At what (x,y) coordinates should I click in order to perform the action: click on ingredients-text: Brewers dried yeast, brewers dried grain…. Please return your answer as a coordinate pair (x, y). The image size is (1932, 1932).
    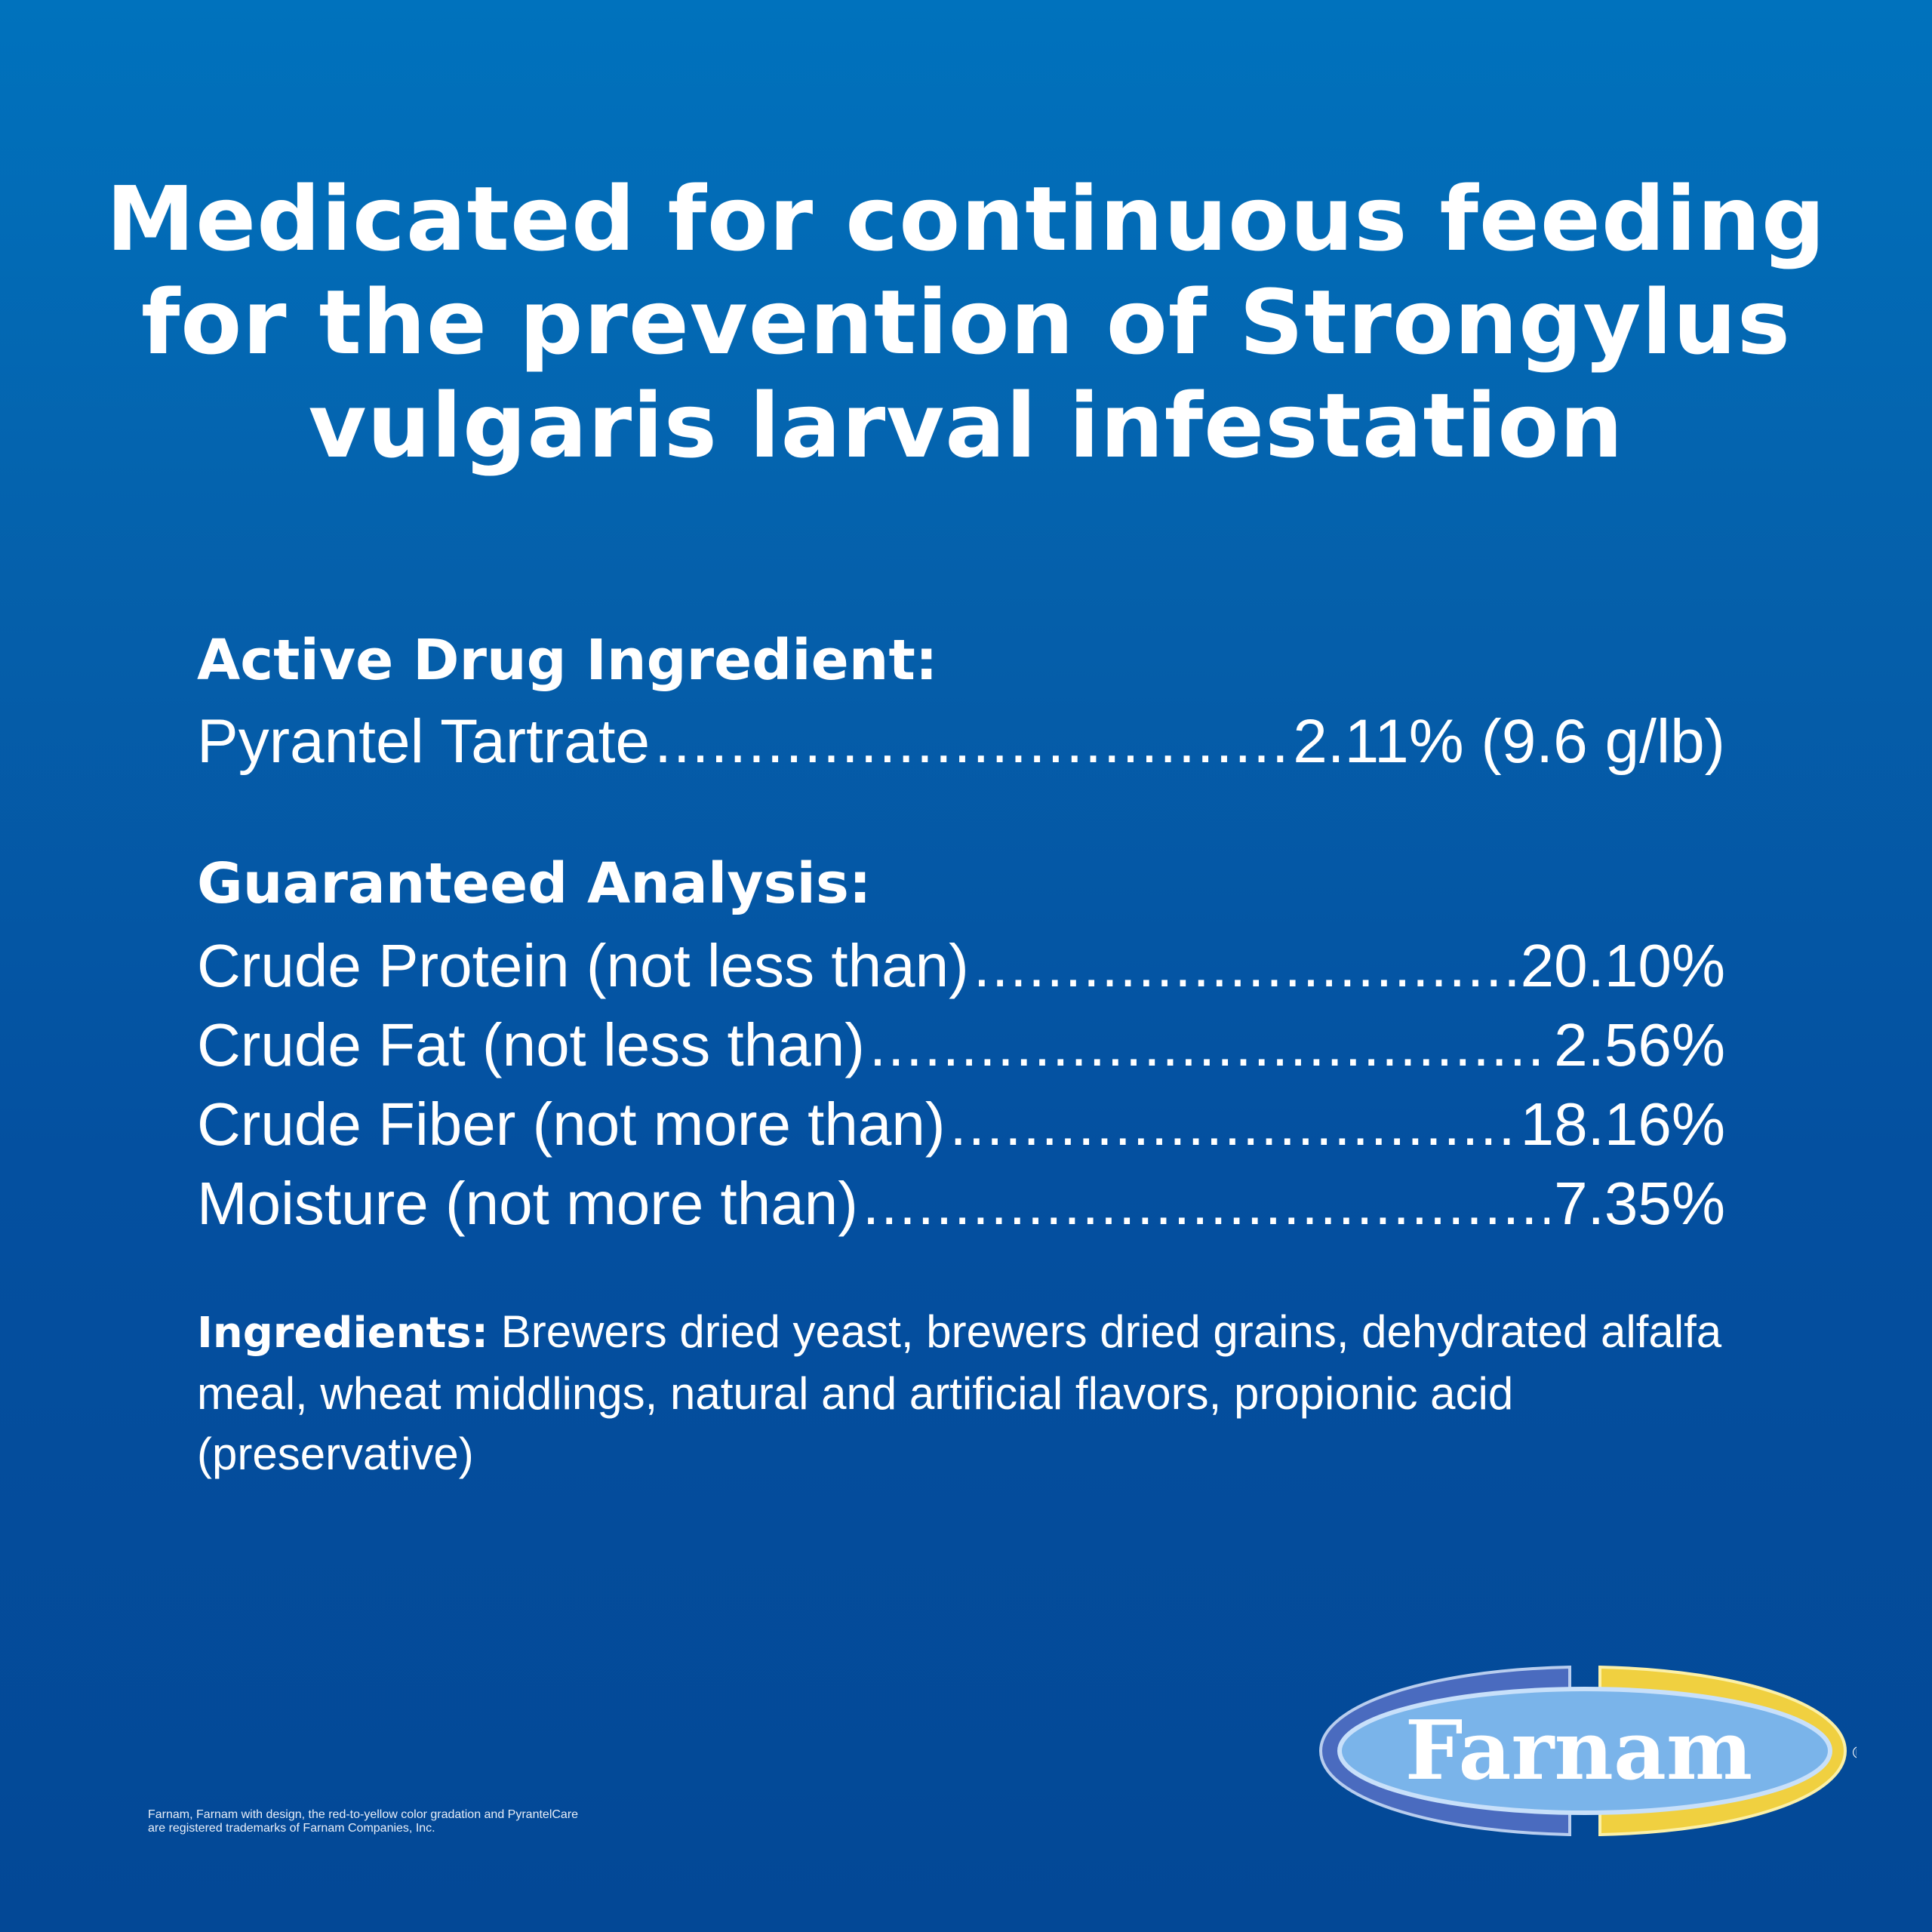
    Looking at the image, I should click on (959, 1392).